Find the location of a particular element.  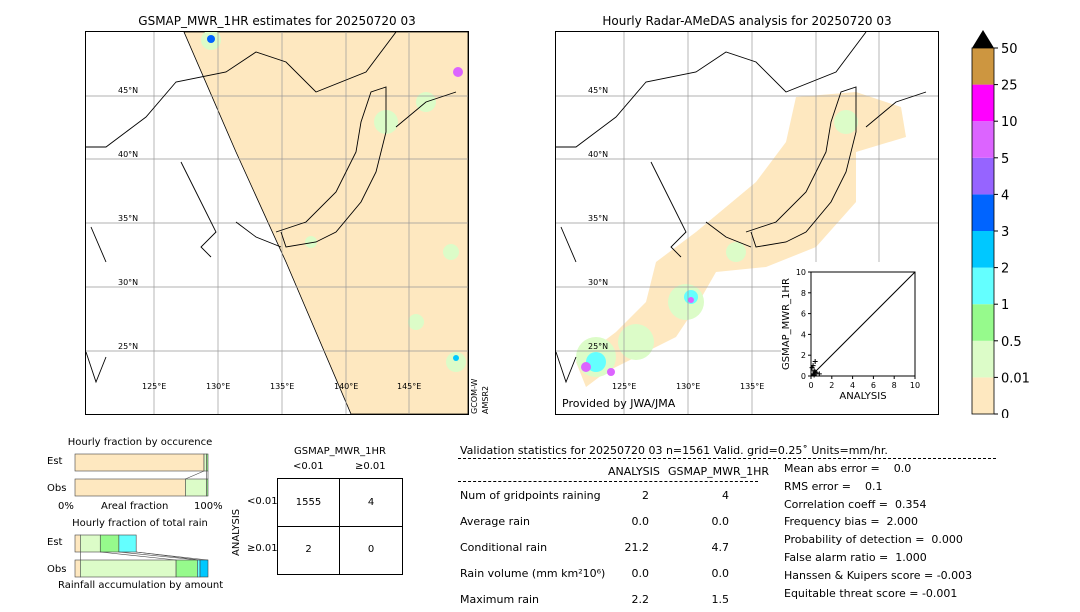

stats-gsmap-value: 1.5 is located at coordinates (720, 599).